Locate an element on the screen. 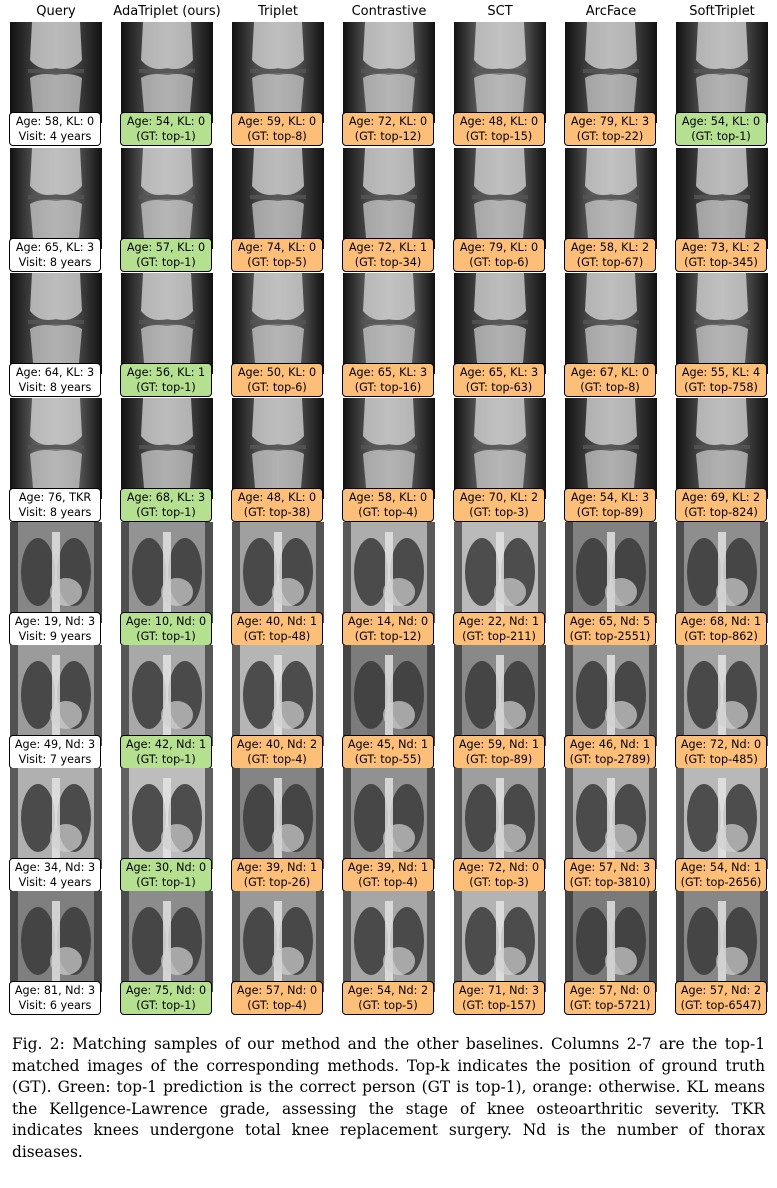 This screenshot has height=1188, width=777. incorrect-match-label: Age: 67, KL: 0 (GT: top-8) is located at coordinates (610, 380).